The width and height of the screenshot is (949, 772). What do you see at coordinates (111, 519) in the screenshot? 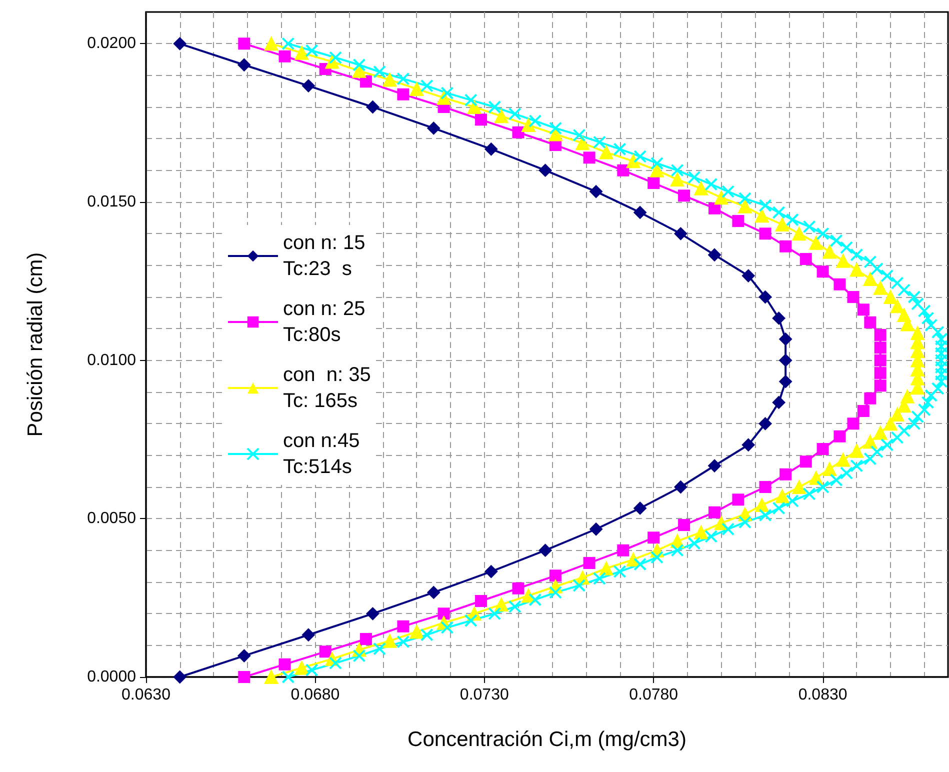
I see `y-tick-label: 0.0050` at bounding box center [111, 519].